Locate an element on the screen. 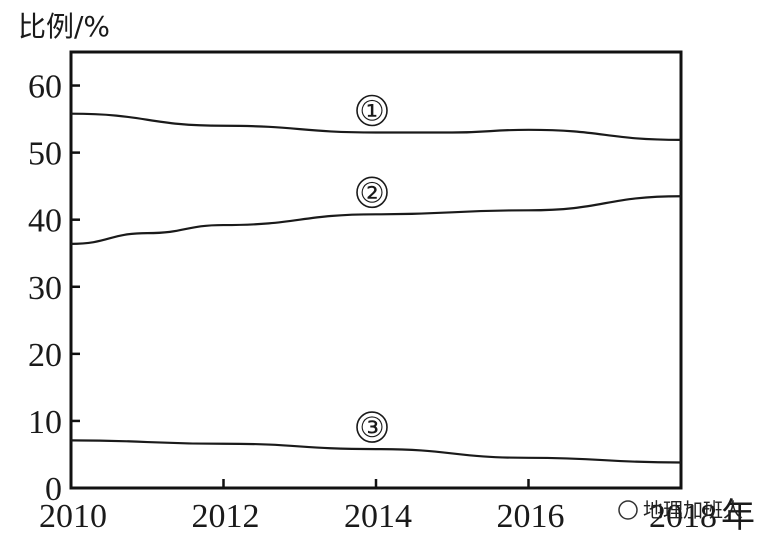 This screenshot has width=763, height=544. x-tick-label: 2018 is located at coordinates (683, 516).